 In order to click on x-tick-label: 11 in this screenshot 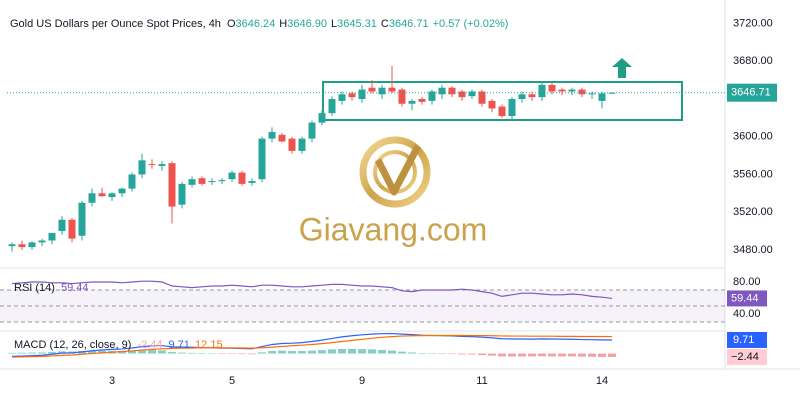, I will do `click(481, 381)`.